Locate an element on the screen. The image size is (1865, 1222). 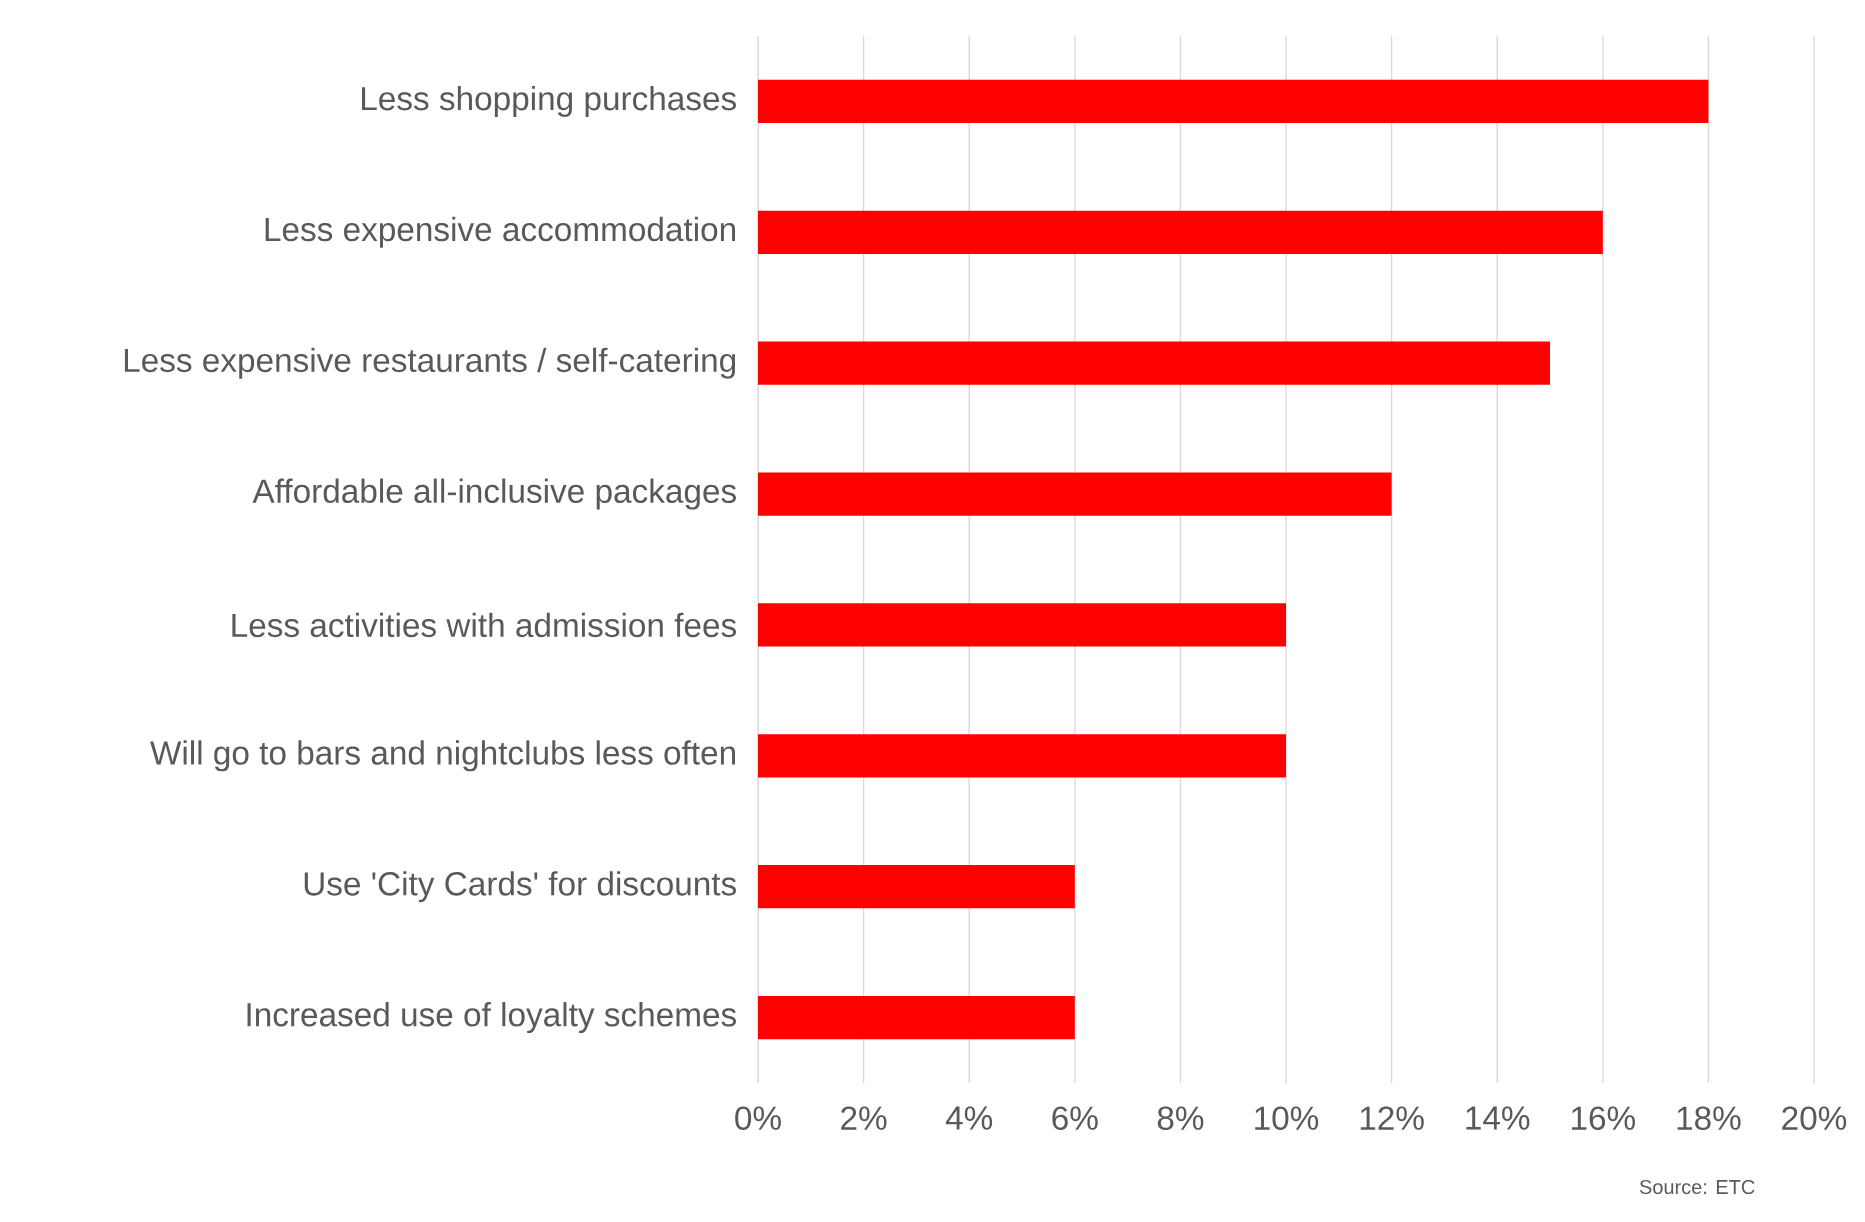
x-tick-label: 10% is located at coordinates (1287, 1118).